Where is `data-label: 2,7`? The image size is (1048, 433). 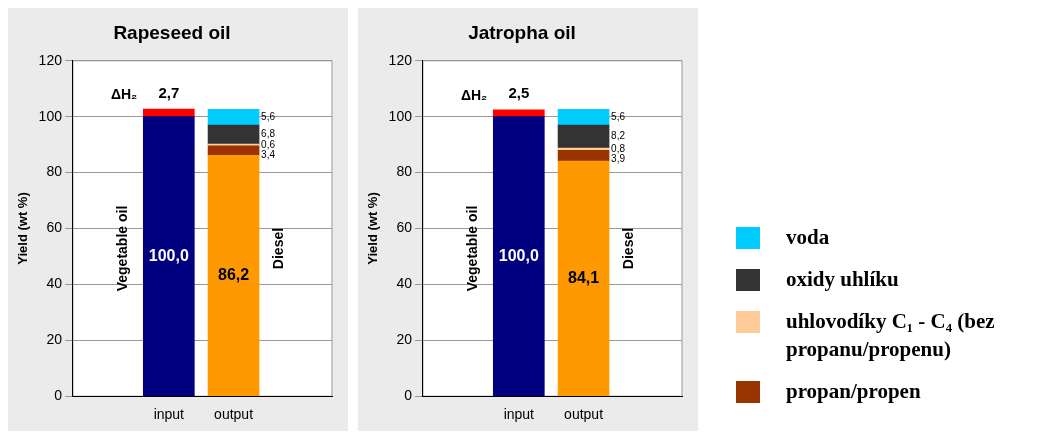 data-label: 2,7 is located at coordinates (169, 92).